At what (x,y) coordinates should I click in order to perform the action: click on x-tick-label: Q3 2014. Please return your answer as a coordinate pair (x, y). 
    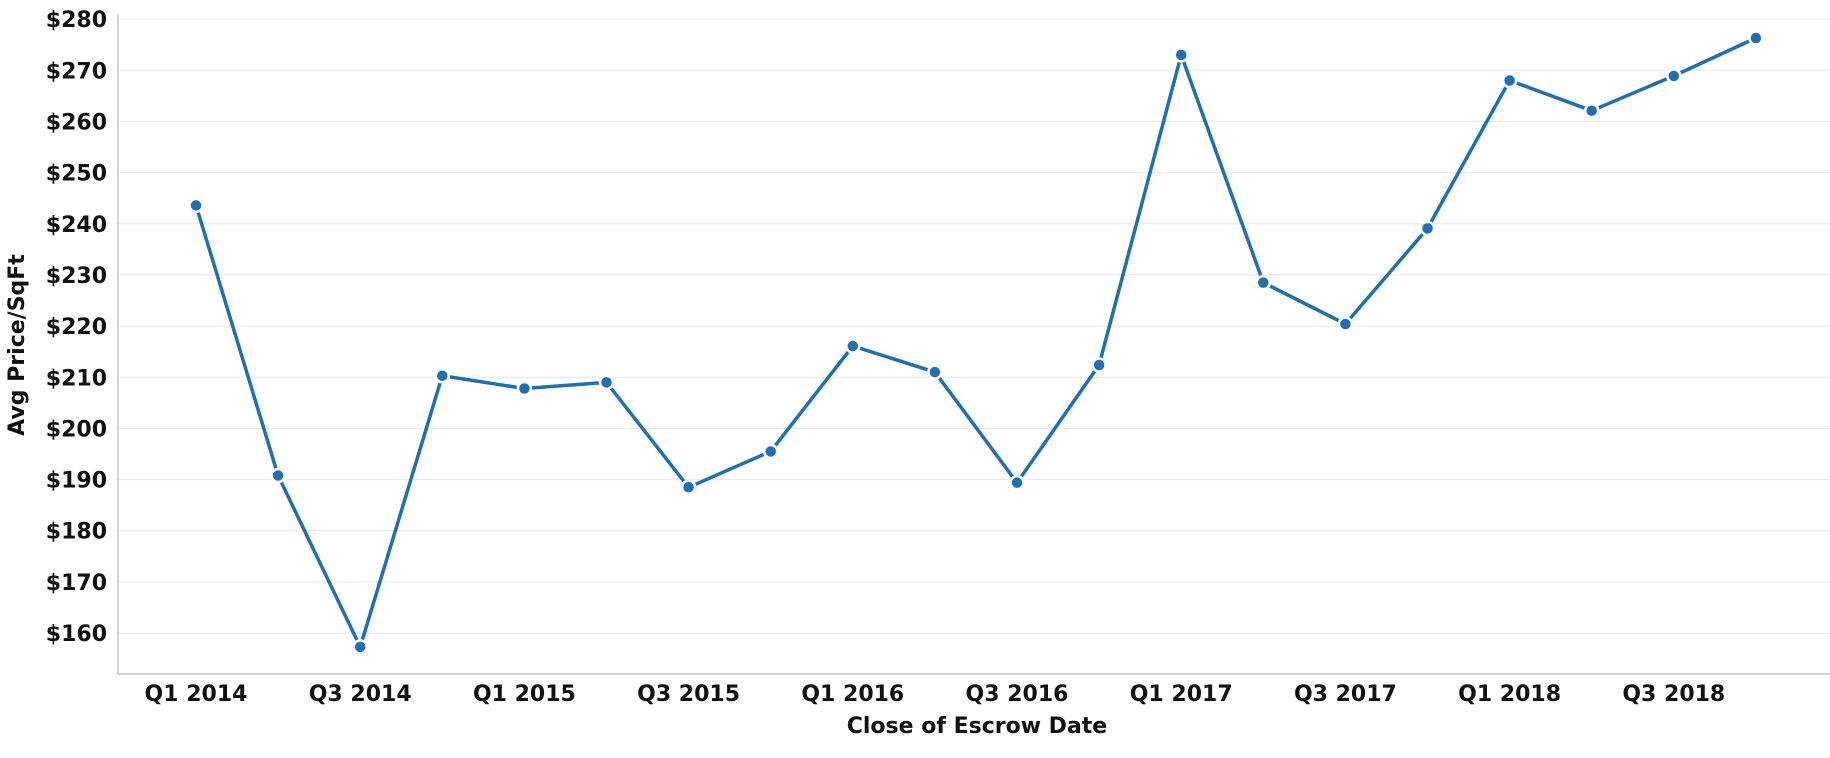
    Looking at the image, I should click on (360, 694).